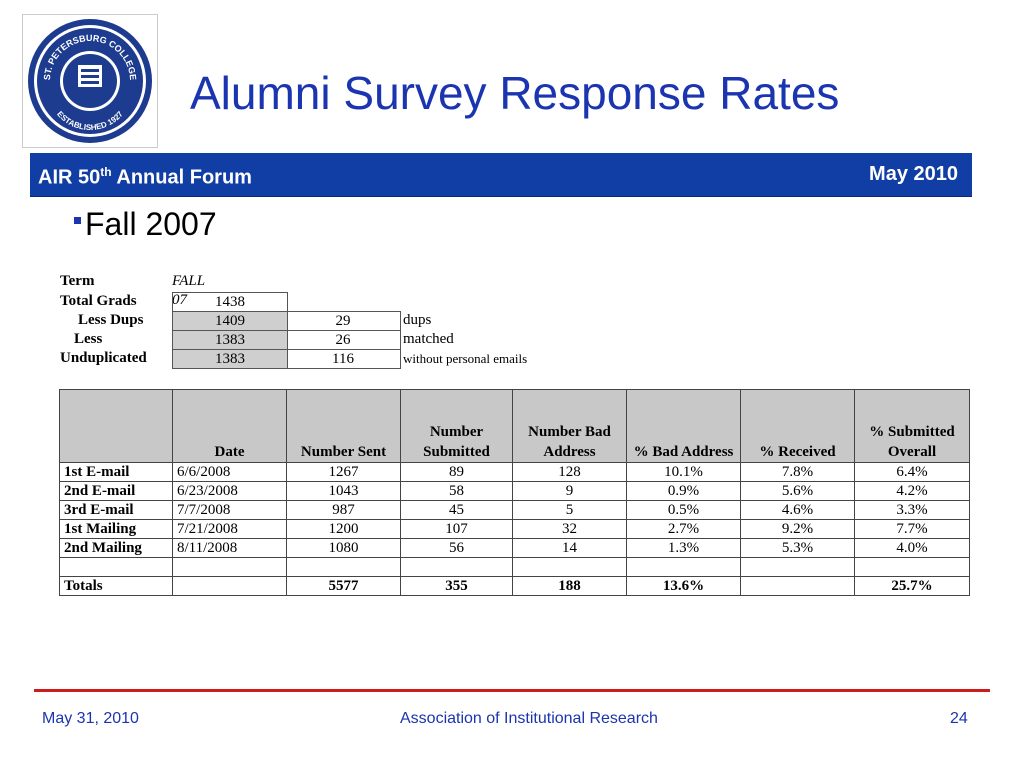 This screenshot has width=1024, height=768. Describe the element at coordinates (683, 426) in the screenshot. I see `header-cell: % Bad Address` at that location.